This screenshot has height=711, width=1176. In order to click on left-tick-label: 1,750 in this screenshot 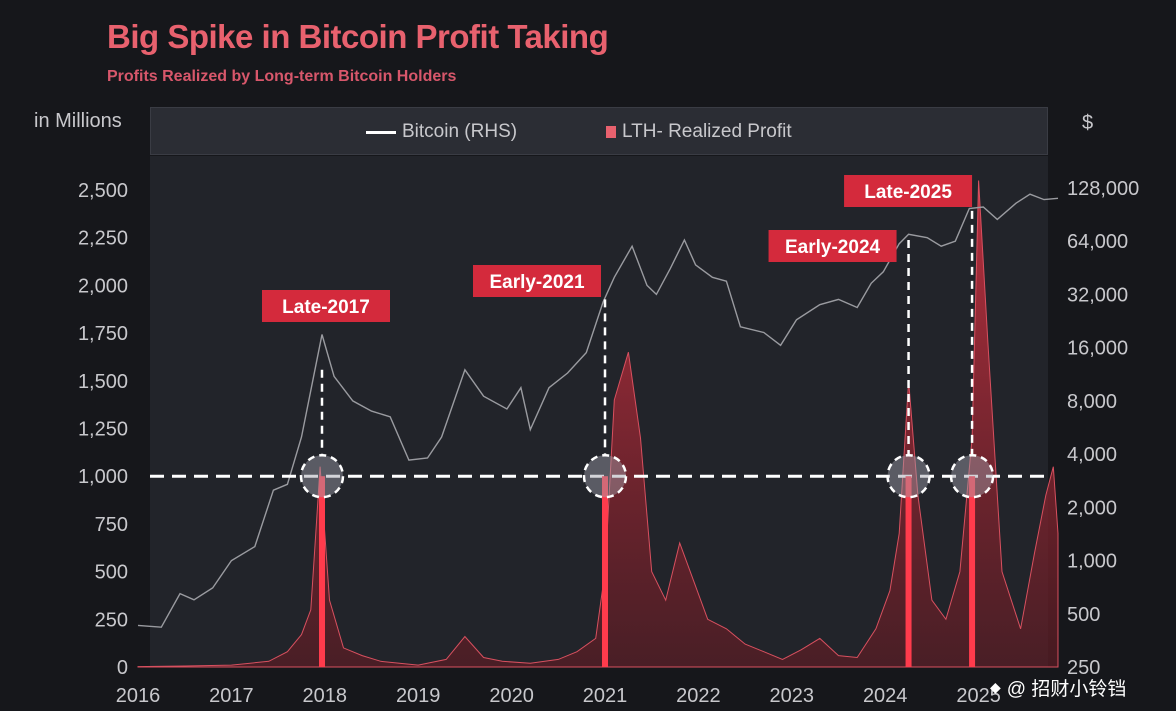, I will do `click(103, 334)`.